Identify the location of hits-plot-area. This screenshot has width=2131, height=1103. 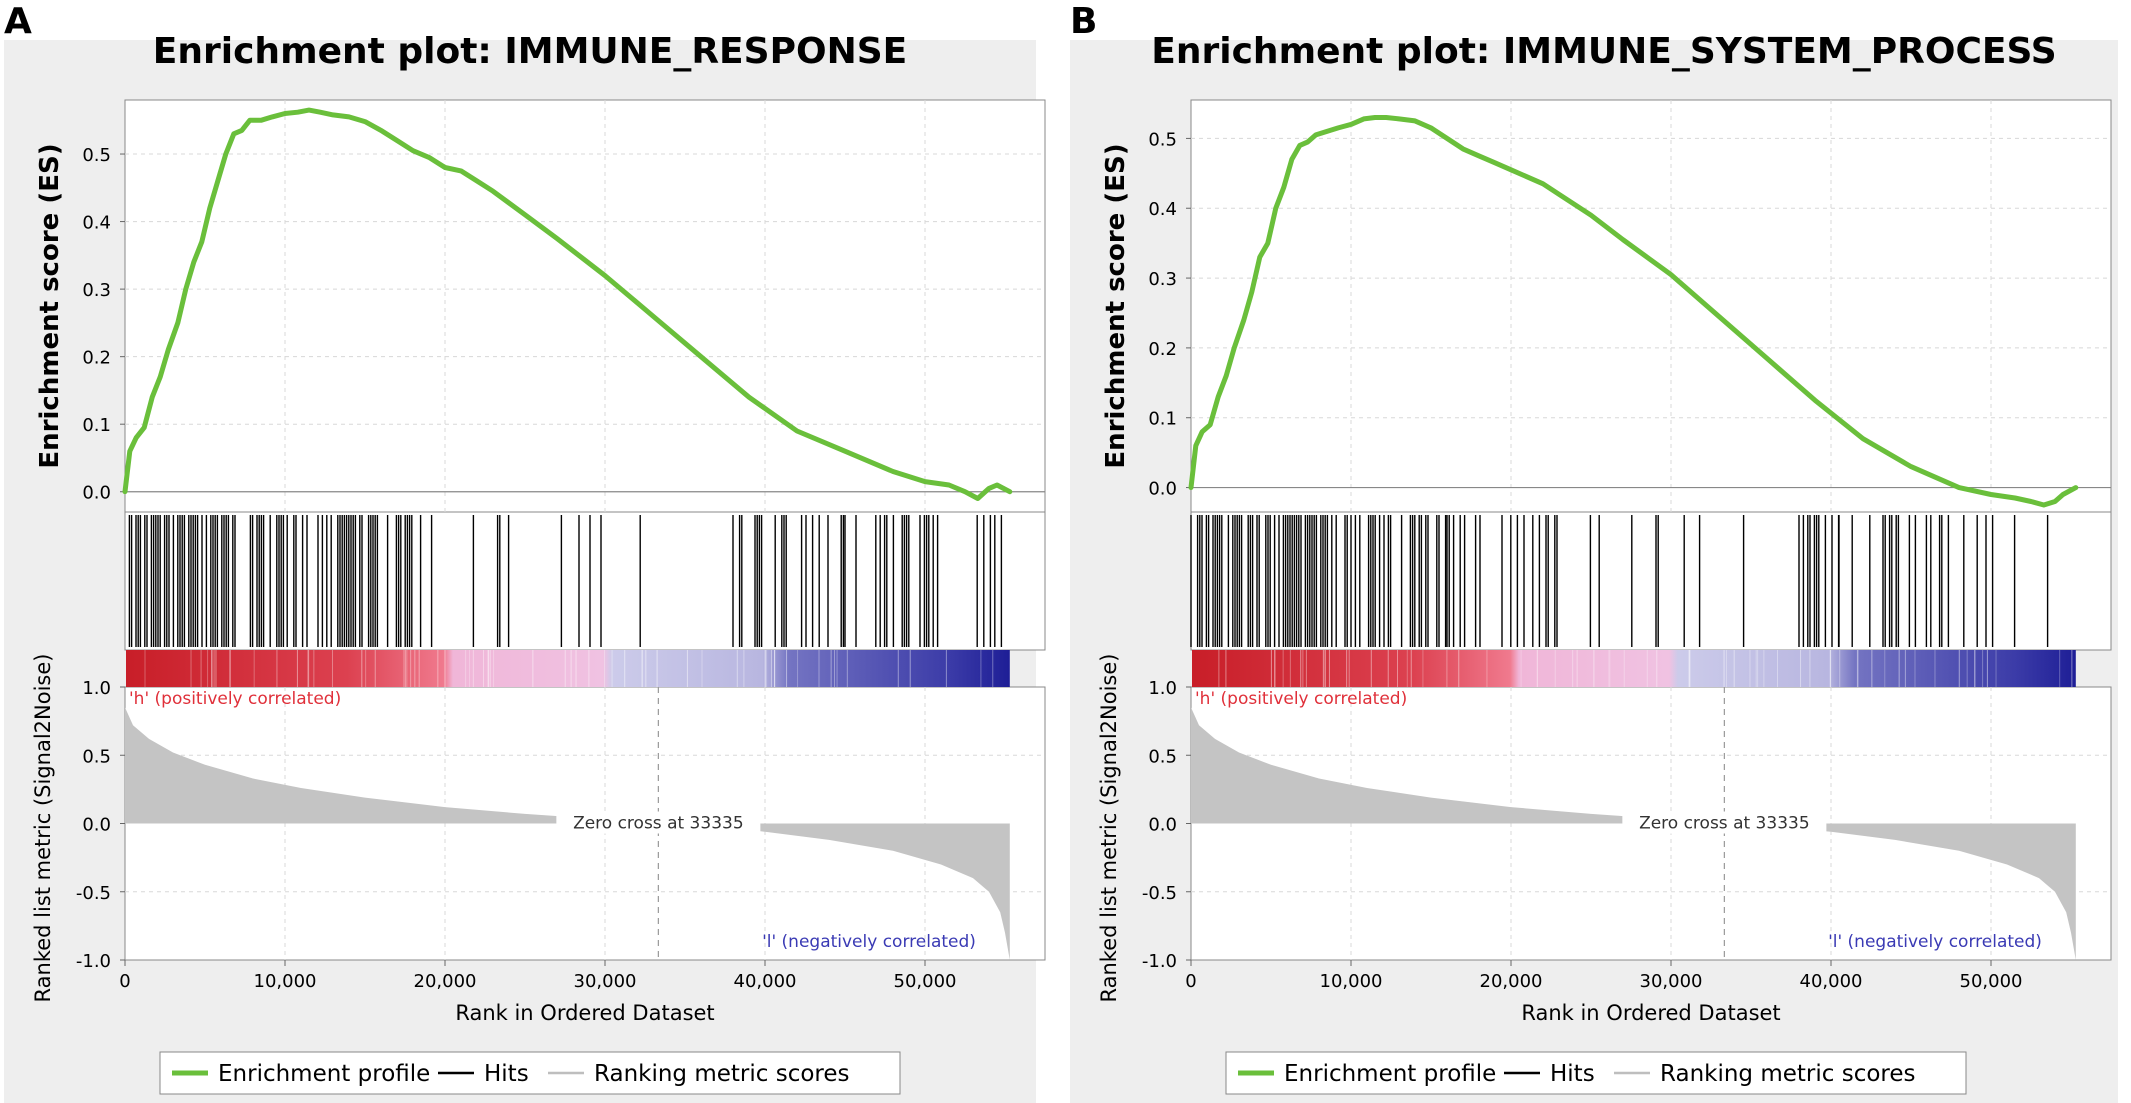
(1651, 581).